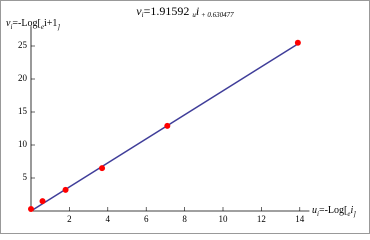  What do you see at coordinates (354, 214) in the screenshot?
I see `x-axis-label-sub: ]` at bounding box center [354, 214].